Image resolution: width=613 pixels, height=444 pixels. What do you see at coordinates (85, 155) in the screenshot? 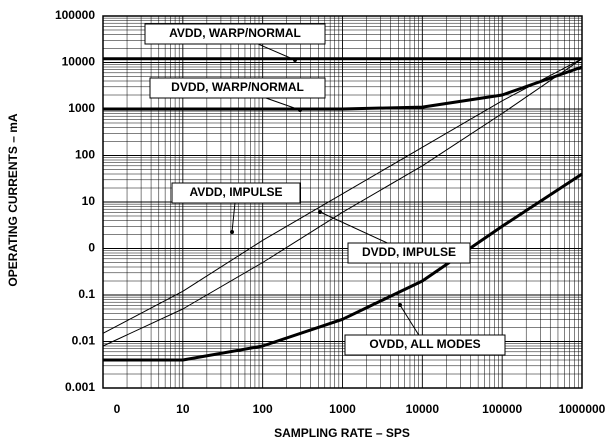
I see `y-tick-label: 100` at bounding box center [85, 155].